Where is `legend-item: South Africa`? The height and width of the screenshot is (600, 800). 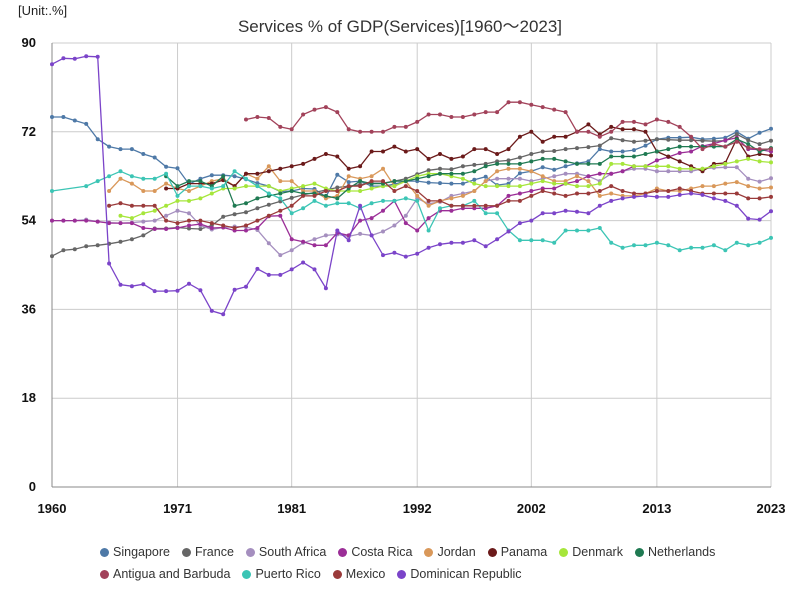 legend-item: South Africa is located at coordinates (285, 552).